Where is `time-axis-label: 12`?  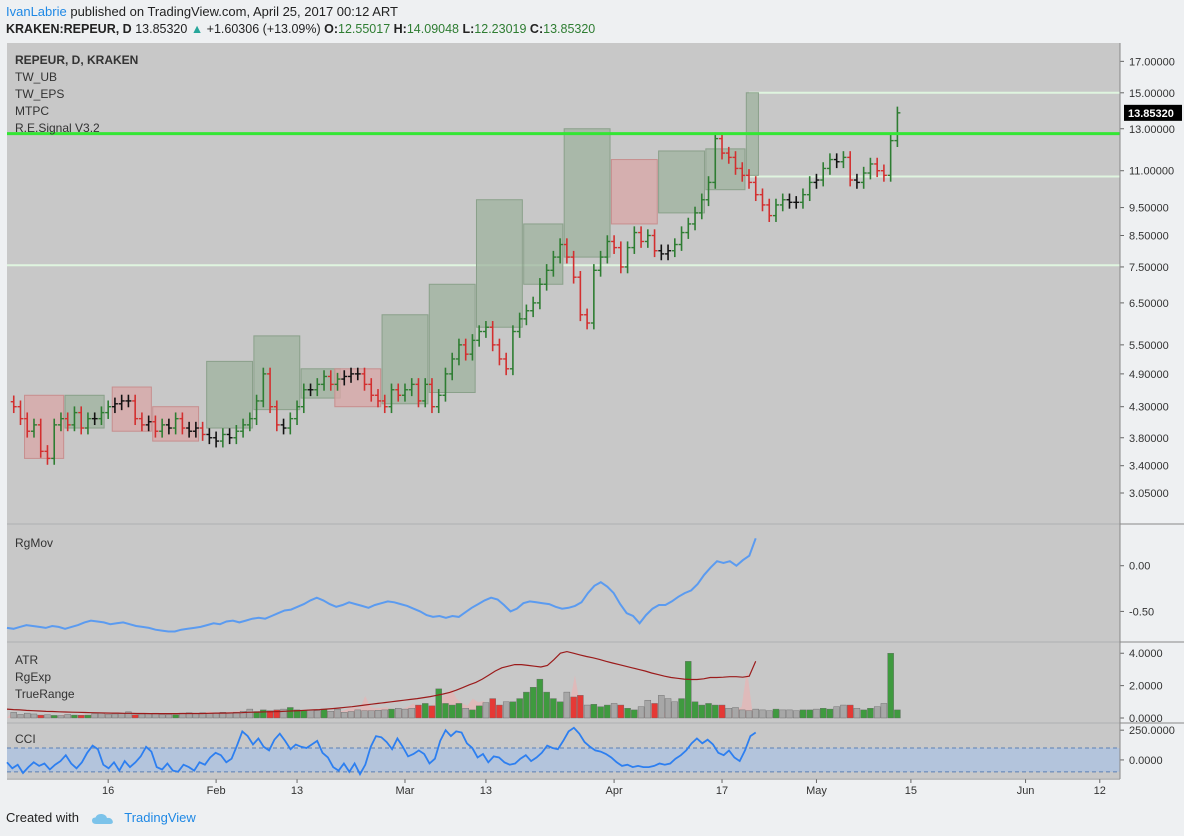
time-axis-label: 12 is located at coordinates (1100, 791).